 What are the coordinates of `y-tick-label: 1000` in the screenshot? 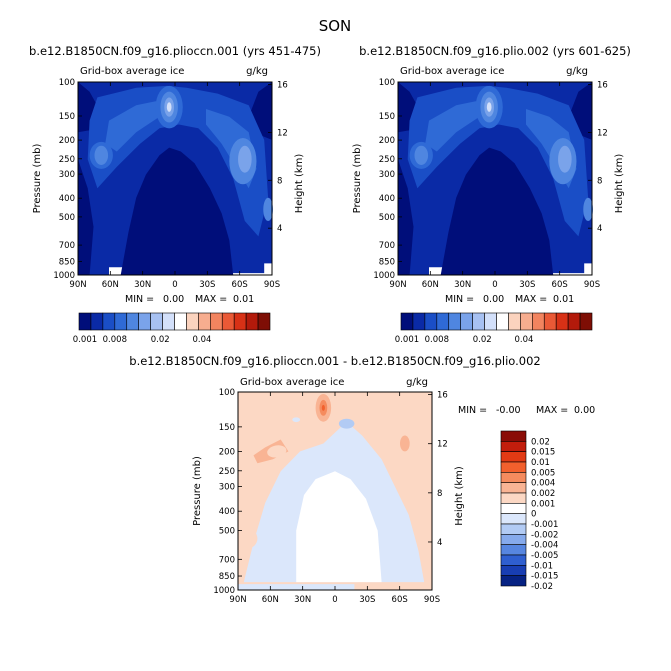 It's located at (64, 276).